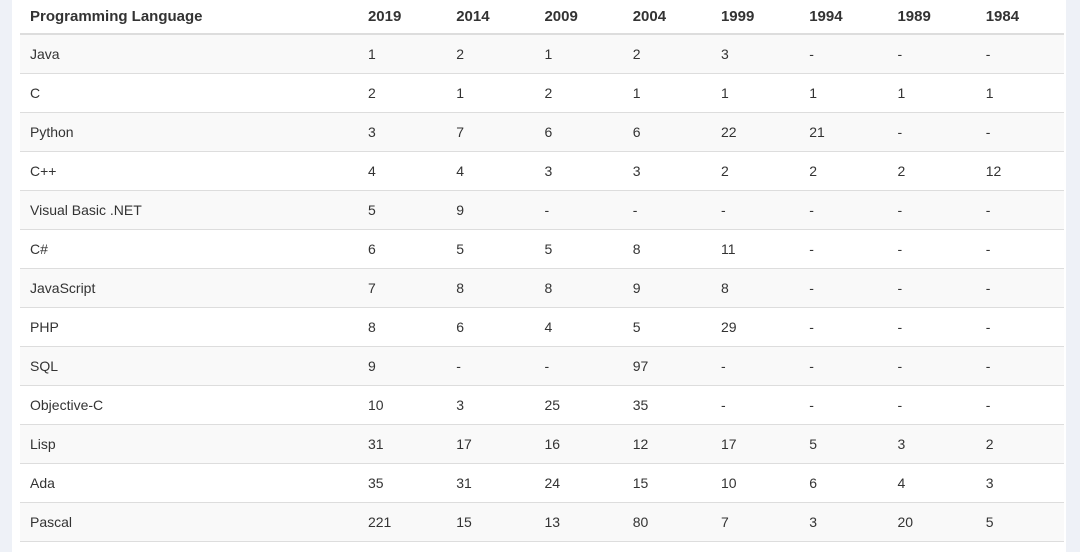 This screenshot has height=552, width=1080. Describe the element at coordinates (189, 53) in the screenshot. I see `language-name-cell: Java` at that location.